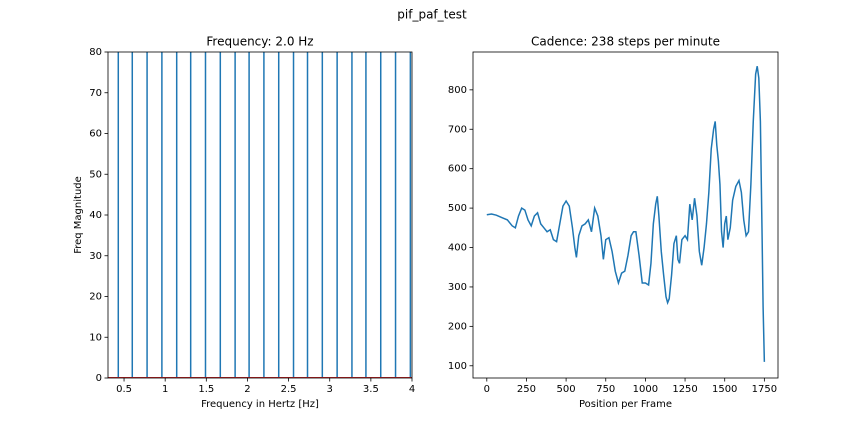  What do you see at coordinates (371, 389) in the screenshot?
I see `x-tick-label: 3.5` at bounding box center [371, 389].